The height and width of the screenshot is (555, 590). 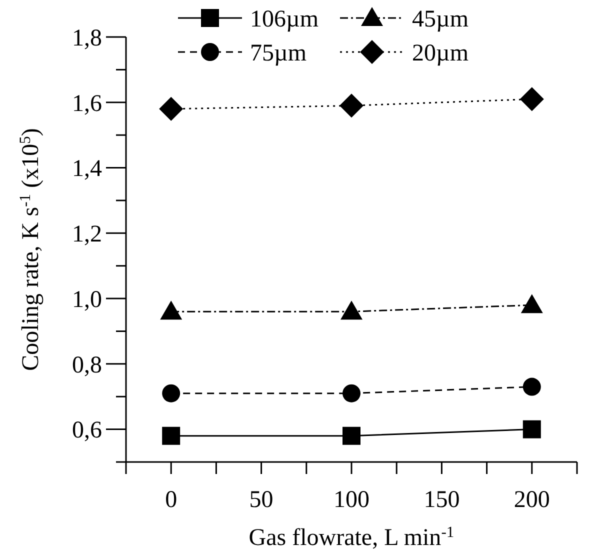 What do you see at coordinates (87, 431) in the screenshot?
I see `y-tick-label: 0,6` at bounding box center [87, 431].